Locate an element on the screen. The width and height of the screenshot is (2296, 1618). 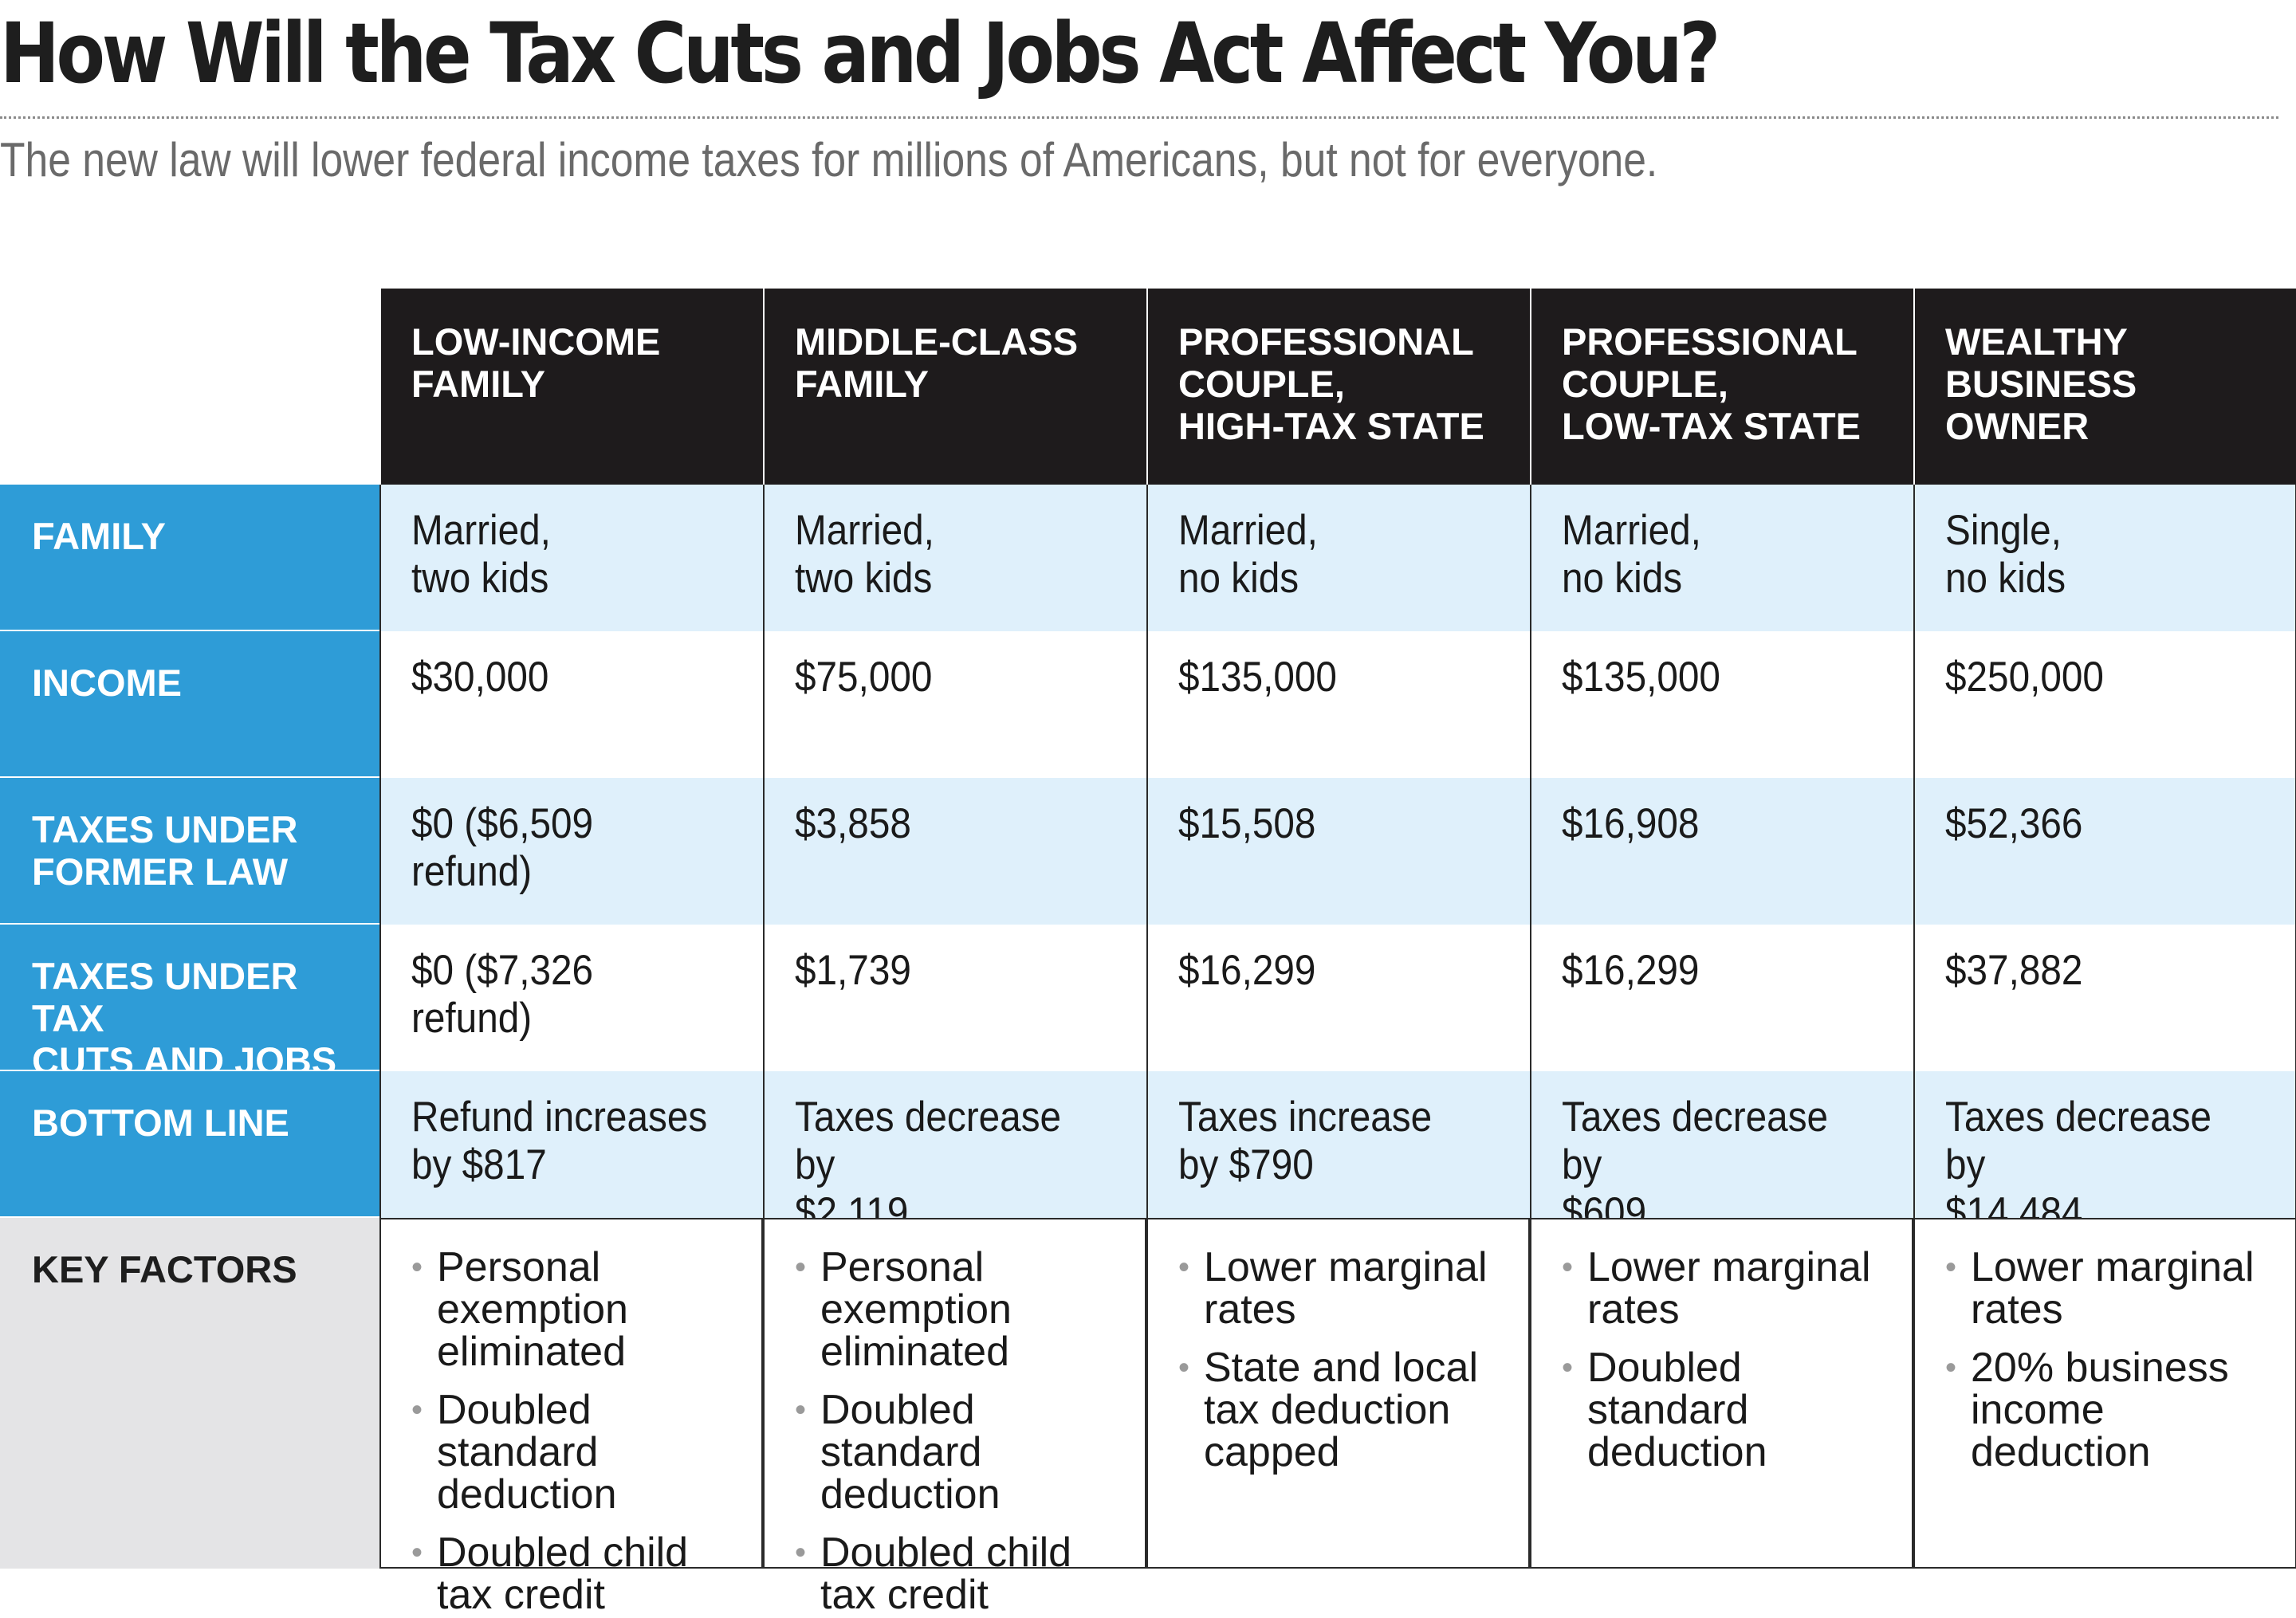
title-divider is located at coordinates (1139, 117).